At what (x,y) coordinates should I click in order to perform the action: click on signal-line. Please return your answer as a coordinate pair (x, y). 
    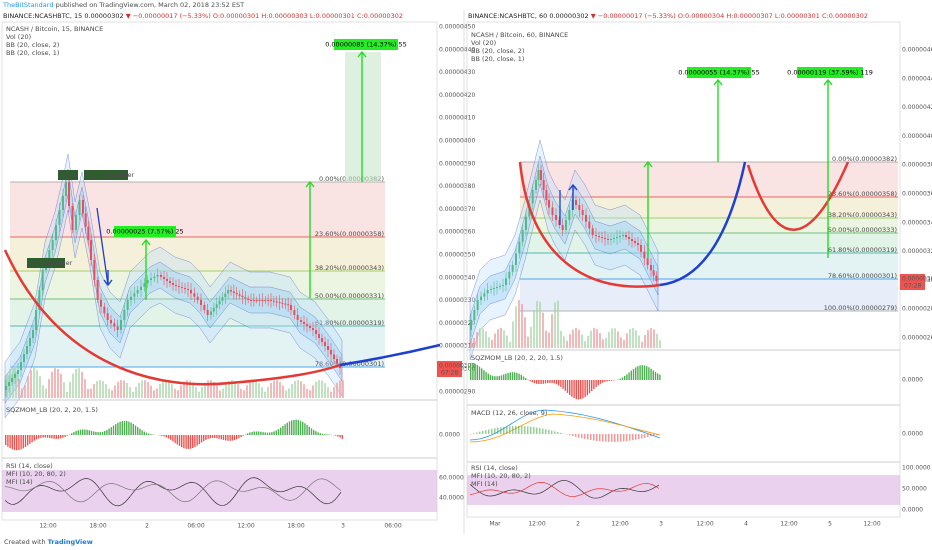
    Looking at the image, I should click on (565, 428).